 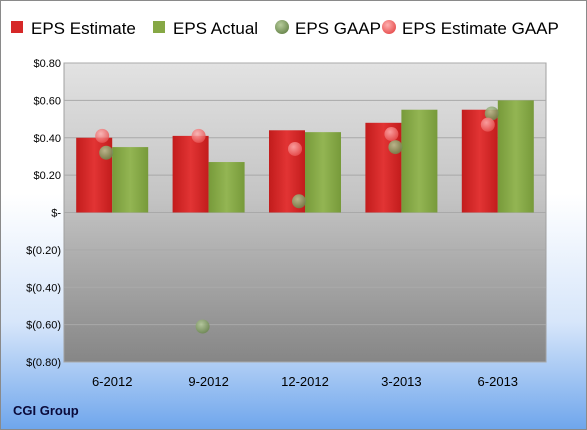 I want to click on point-eps-estimate-gaap-6-2013, so click(x=487, y=124).